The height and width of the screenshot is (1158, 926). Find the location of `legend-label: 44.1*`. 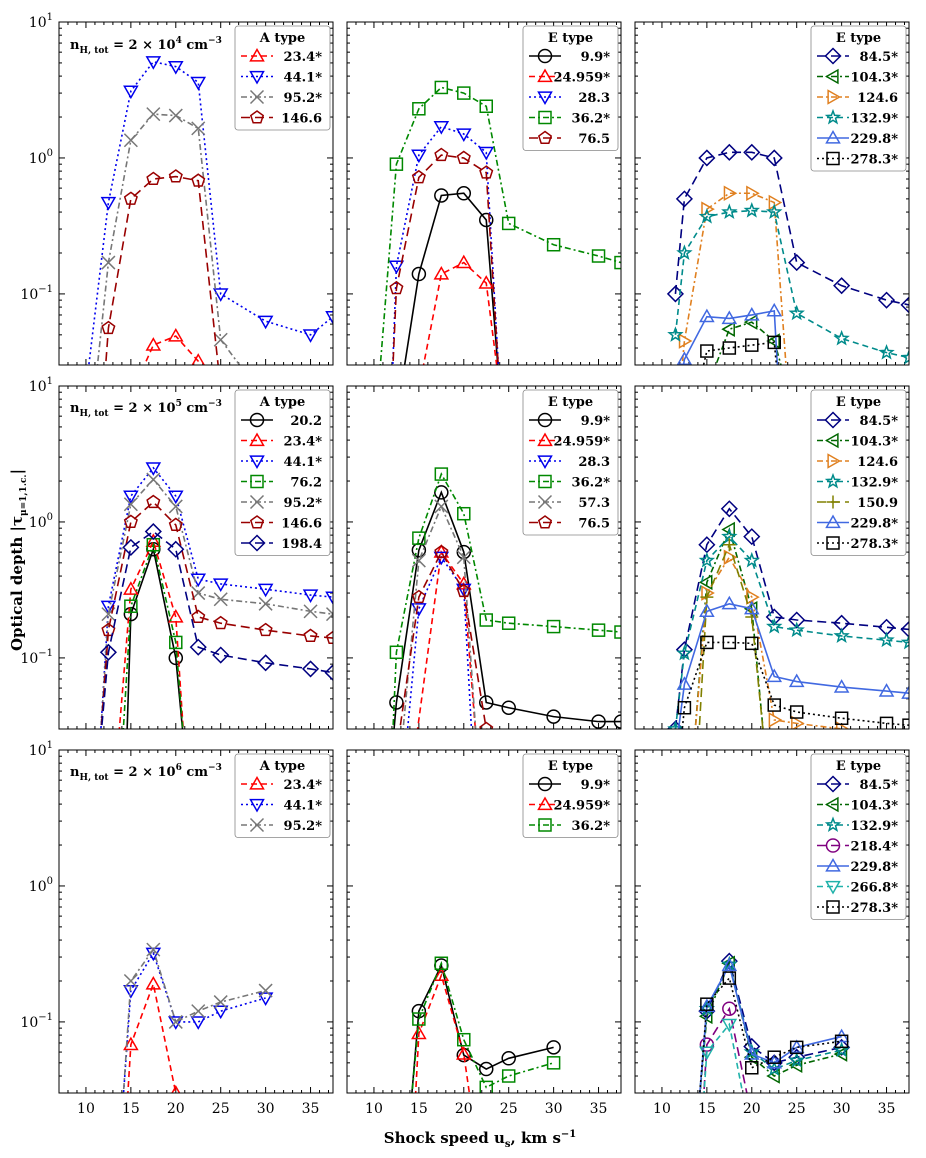

legend-label: 44.1* is located at coordinates (303, 462).